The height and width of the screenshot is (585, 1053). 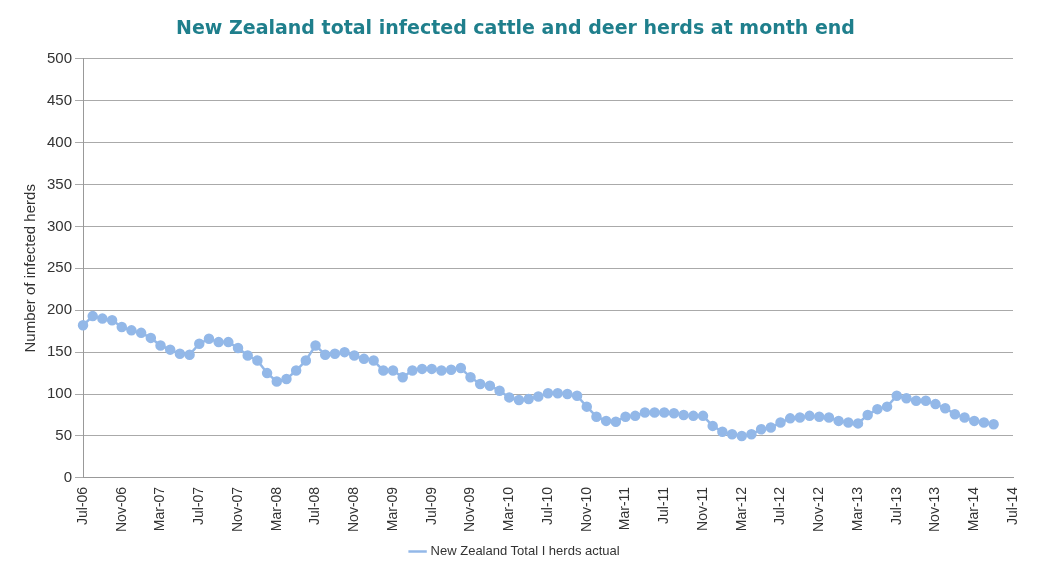 What do you see at coordinates (1011, 506) in the screenshot?
I see `x-tick-label: Jul-14` at bounding box center [1011, 506].